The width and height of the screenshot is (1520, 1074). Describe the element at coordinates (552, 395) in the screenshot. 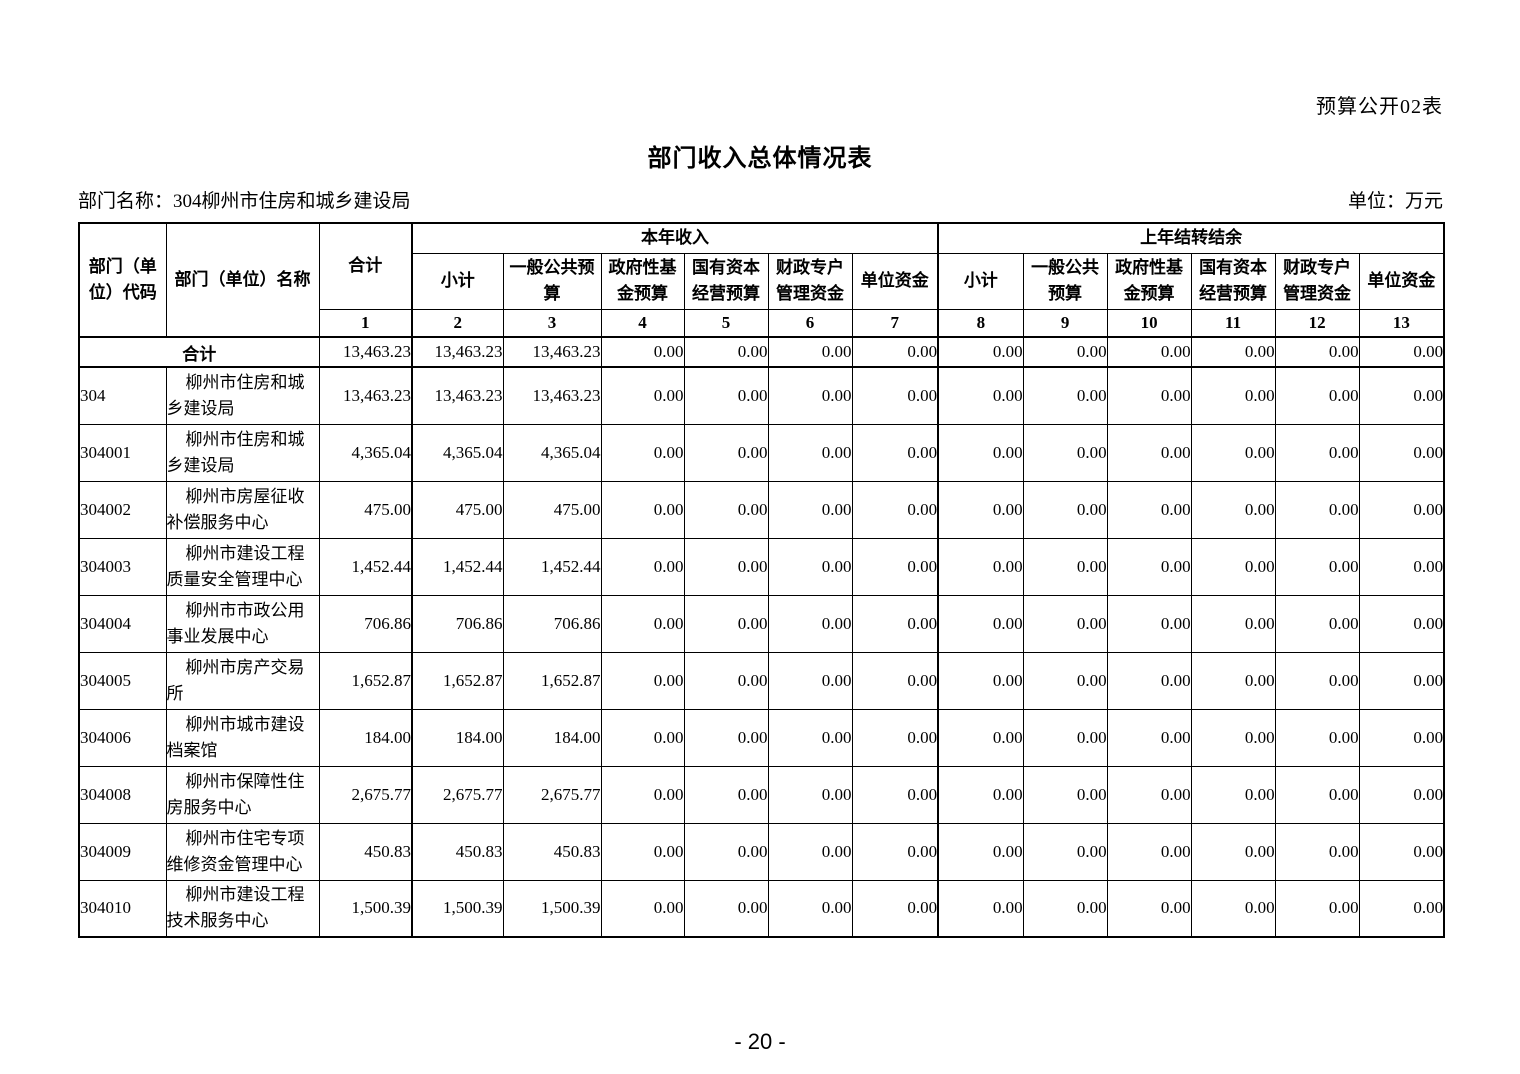

I see `value-col3: 13,463.23` at that location.